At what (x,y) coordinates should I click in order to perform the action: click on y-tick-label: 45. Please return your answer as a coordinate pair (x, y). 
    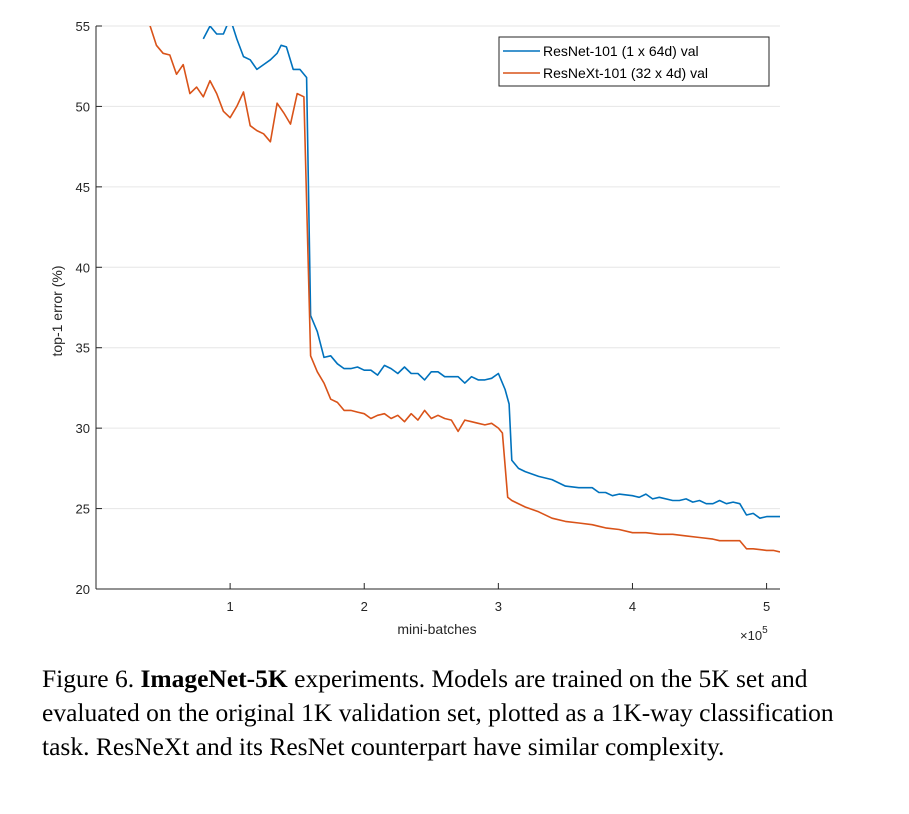
    Looking at the image, I should click on (83, 187).